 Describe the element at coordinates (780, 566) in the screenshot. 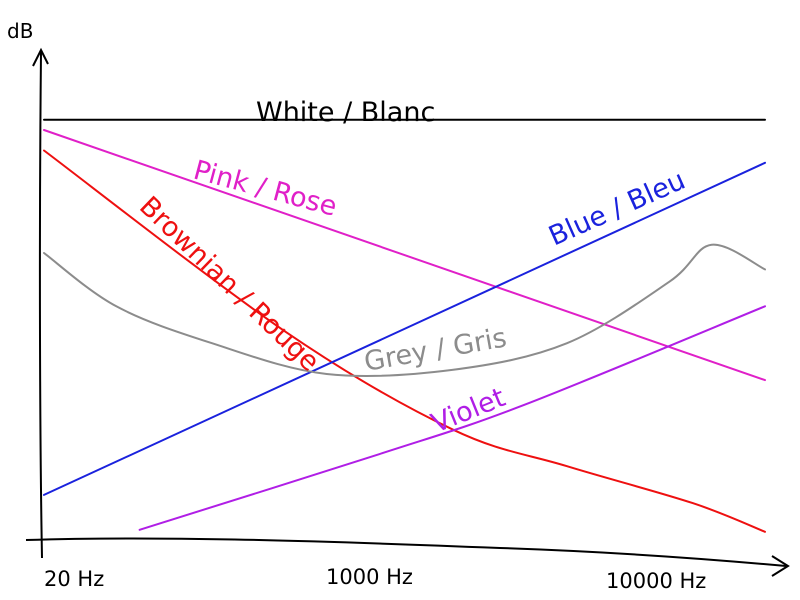

I see `x-axis-arrow` at that location.